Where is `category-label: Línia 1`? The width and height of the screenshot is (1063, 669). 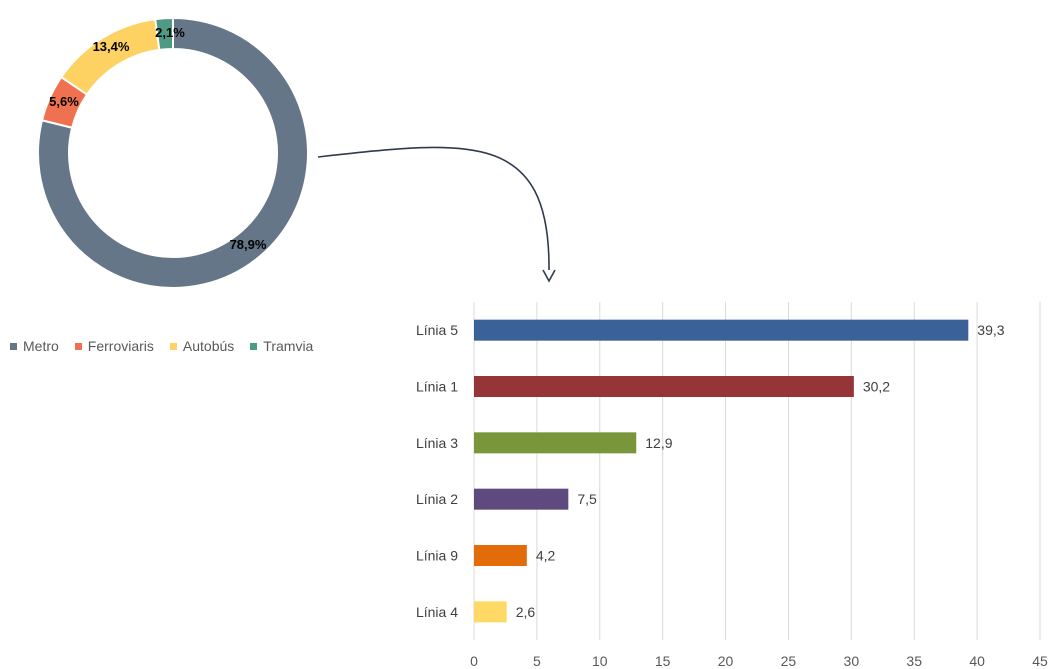 category-label: Línia 1 is located at coordinates (437, 387).